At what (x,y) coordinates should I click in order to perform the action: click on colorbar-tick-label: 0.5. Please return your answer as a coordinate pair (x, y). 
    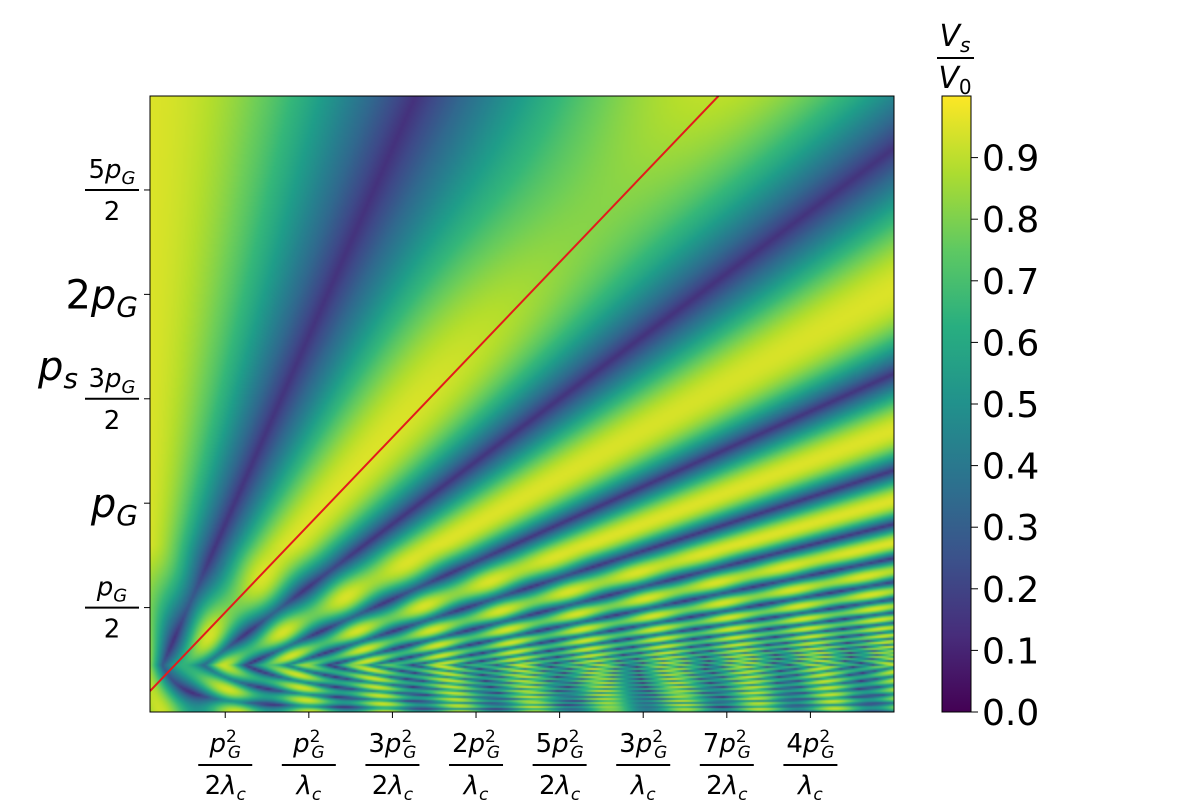
    Looking at the image, I should click on (1010, 405).